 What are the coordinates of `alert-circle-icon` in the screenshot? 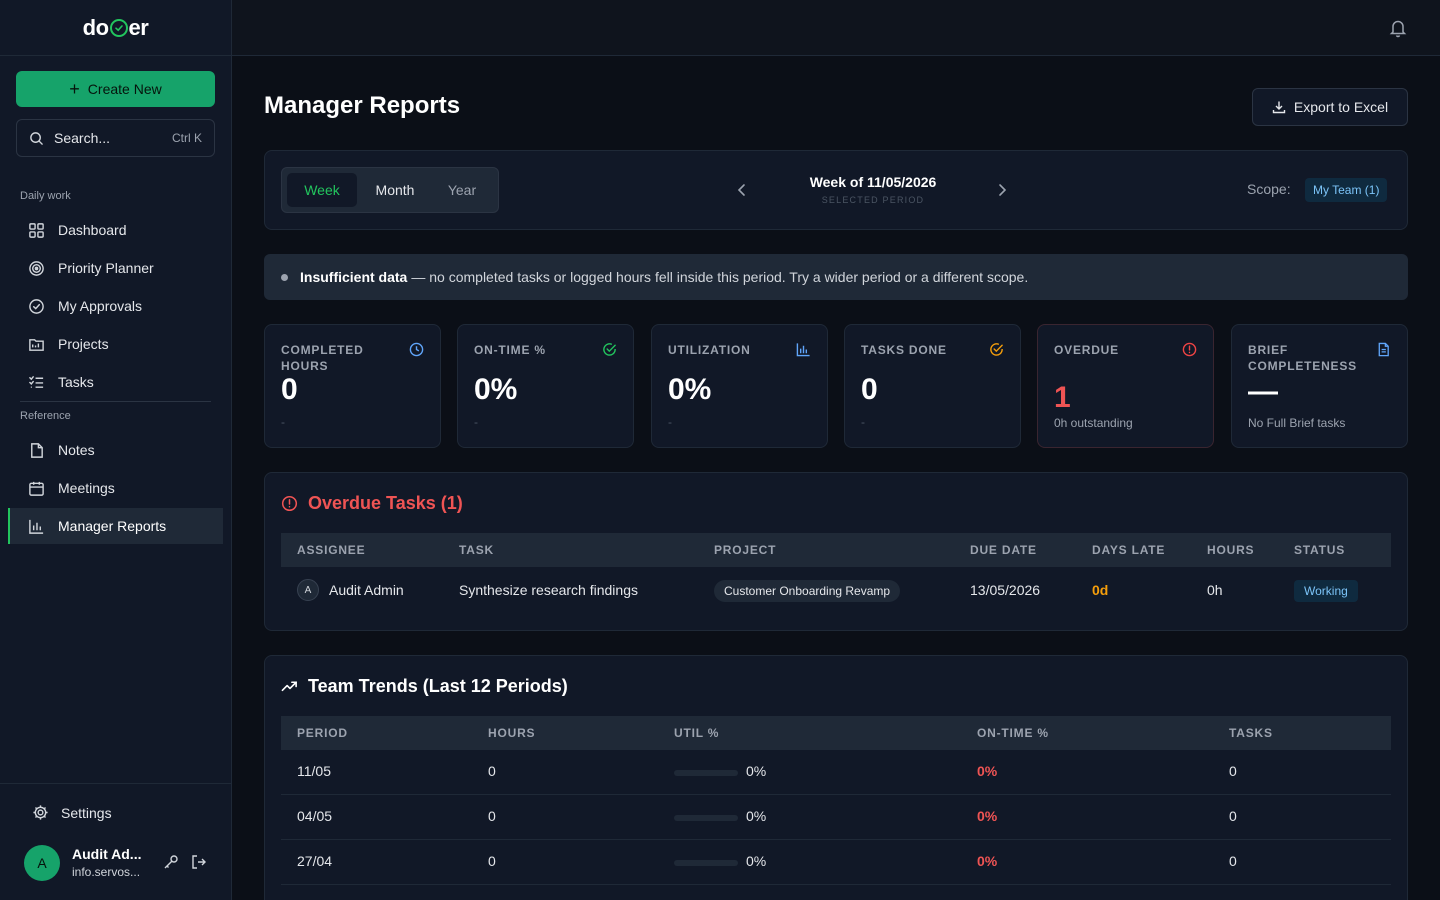 It's located at (1189, 349).